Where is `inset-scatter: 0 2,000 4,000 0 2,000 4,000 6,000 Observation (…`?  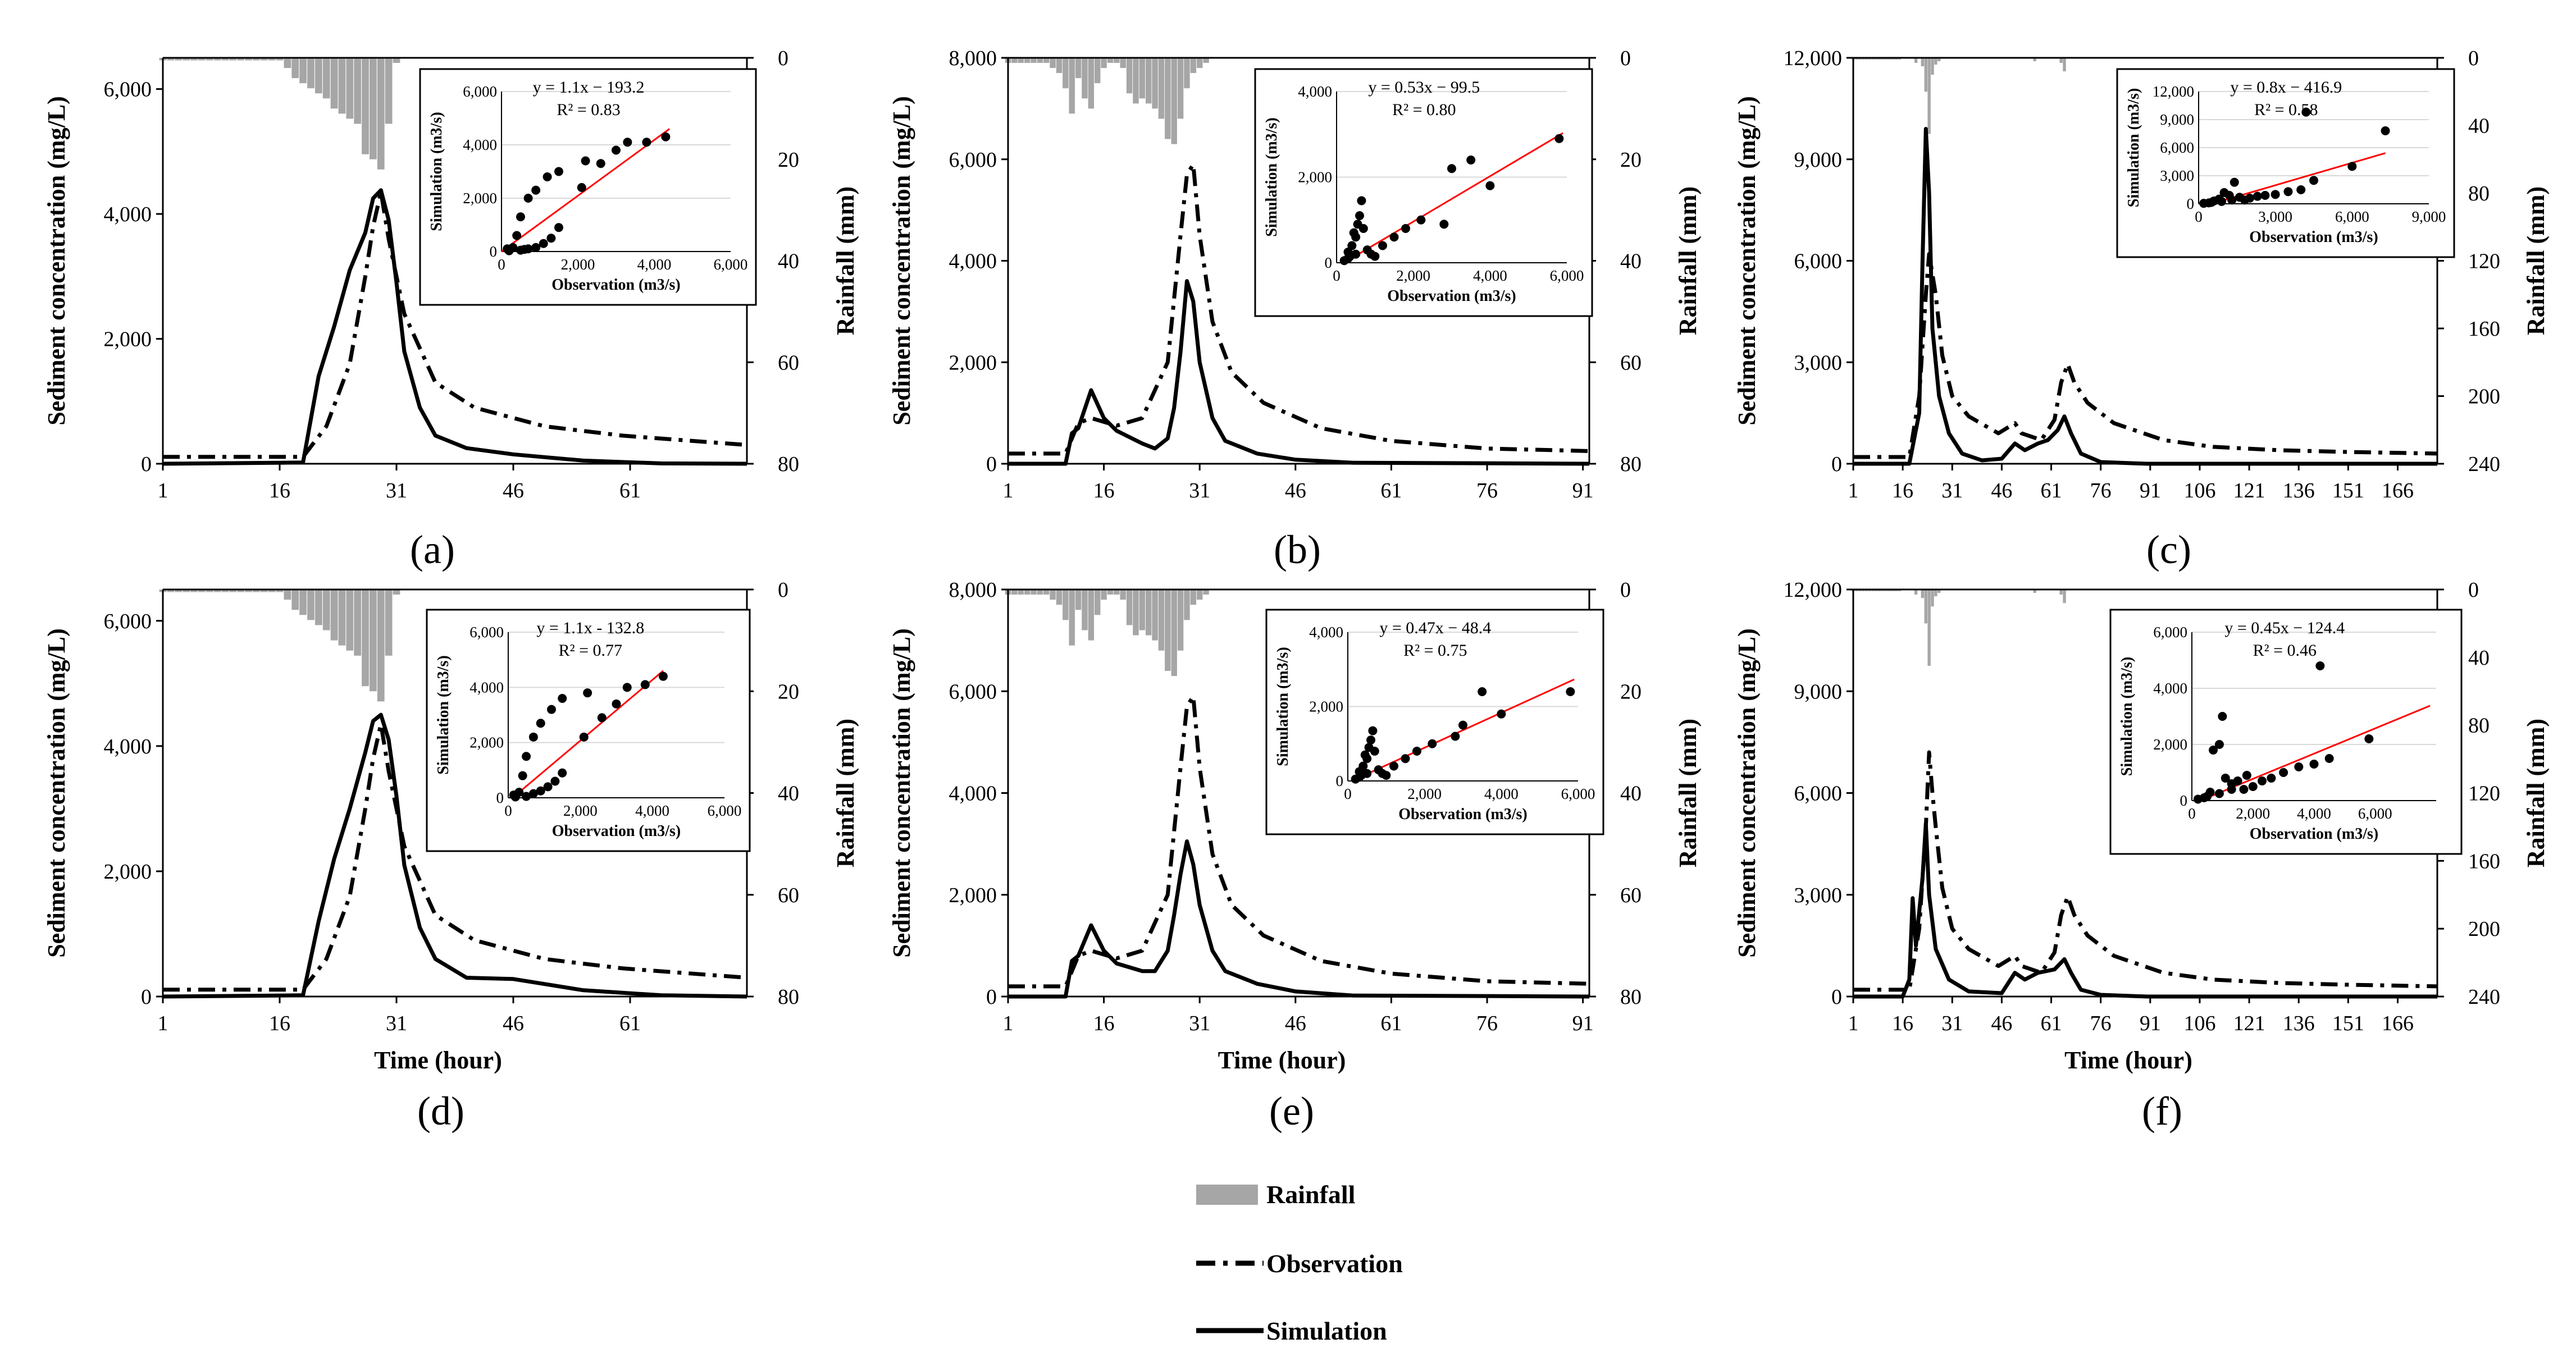 inset-scatter: 0 2,000 4,000 0 2,000 4,000 6,000 Observation (… is located at coordinates (1423, 192).